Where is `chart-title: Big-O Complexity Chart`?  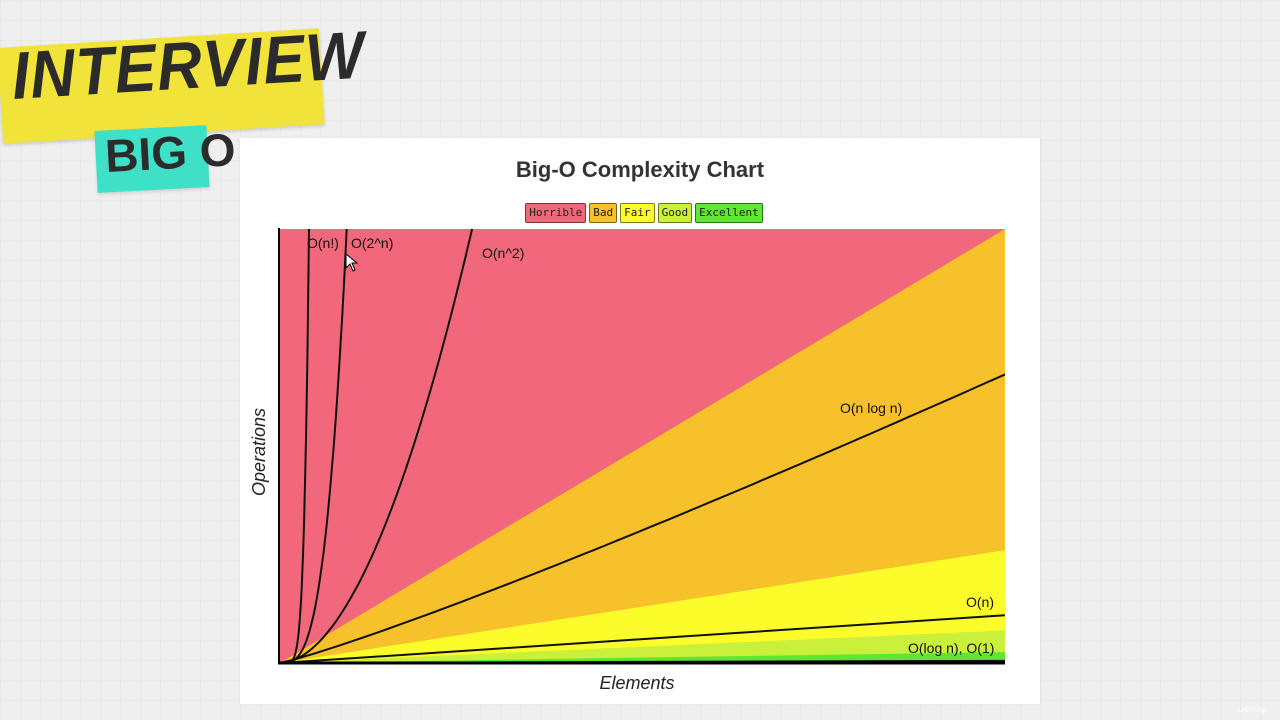 chart-title: Big-O Complexity Chart is located at coordinates (640, 169).